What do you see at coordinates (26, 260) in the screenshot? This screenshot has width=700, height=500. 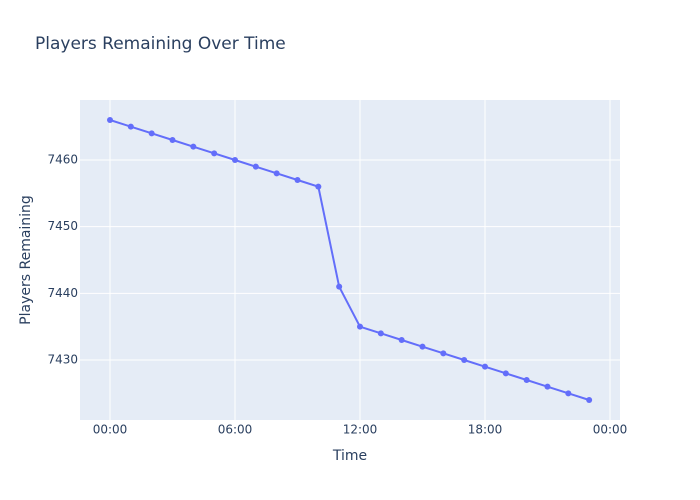 I see `y-axis-title: Players Remaining` at bounding box center [26, 260].